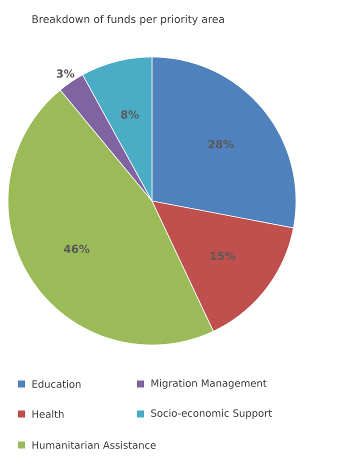 The height and width of the screenshot is (466, 347). I want to click on data-label: 46%, so click(77, 248).